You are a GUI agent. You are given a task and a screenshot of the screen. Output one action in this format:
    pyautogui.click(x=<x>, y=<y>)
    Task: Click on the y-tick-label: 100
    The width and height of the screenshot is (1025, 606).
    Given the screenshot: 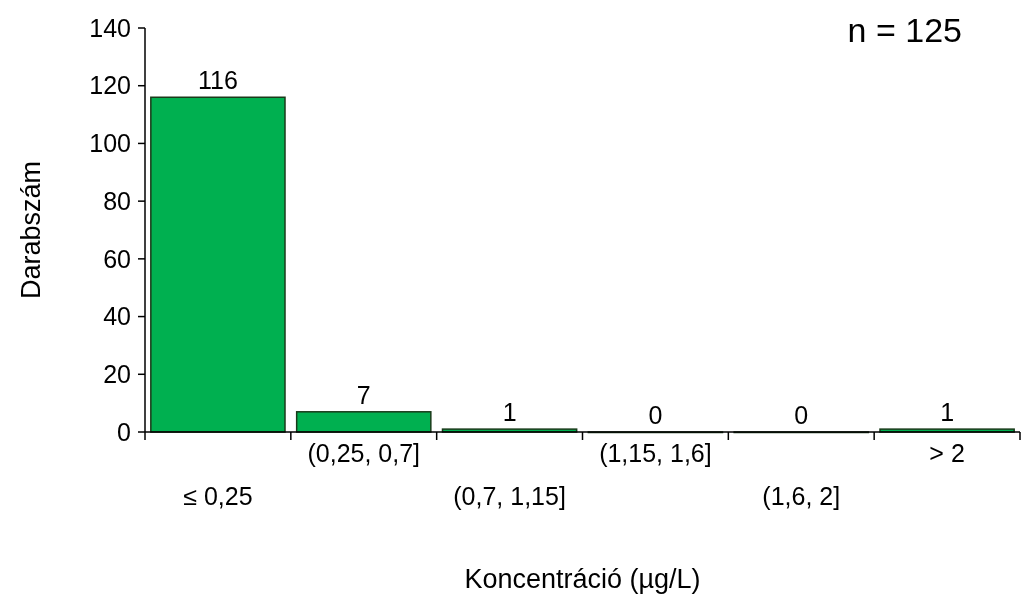 What is the action you would take?
    pyautogui.click(x=110, y=143)
    